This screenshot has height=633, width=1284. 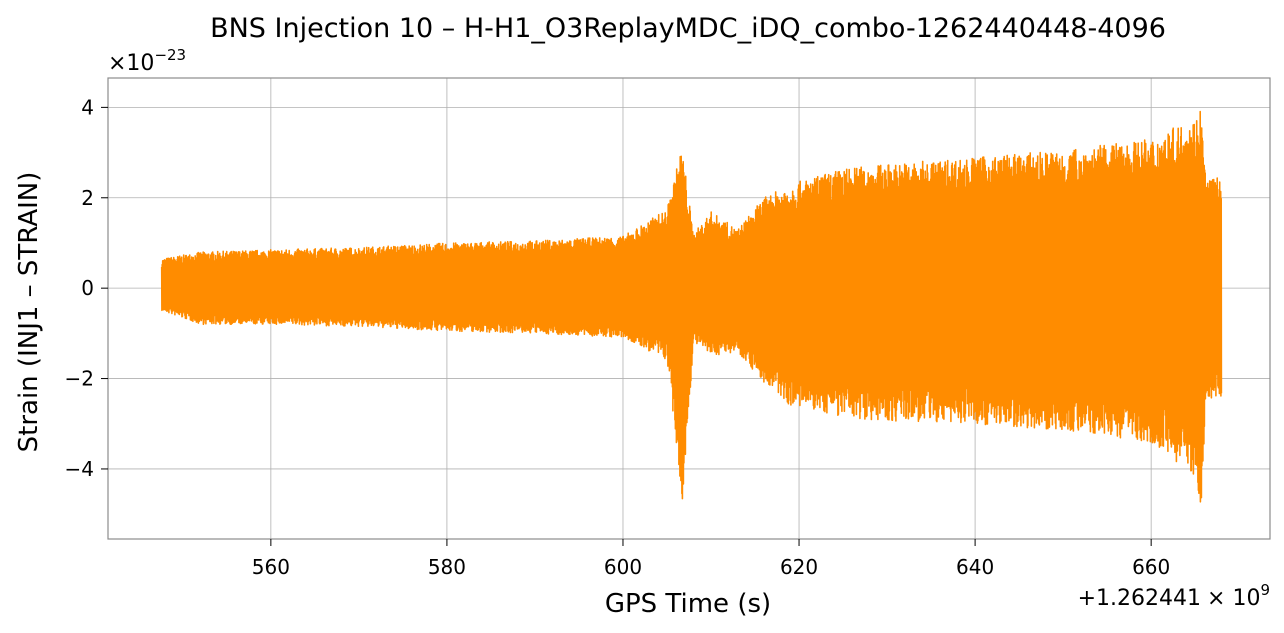 I want to click on x-tick-label: 580, so click(x=447, y=567).